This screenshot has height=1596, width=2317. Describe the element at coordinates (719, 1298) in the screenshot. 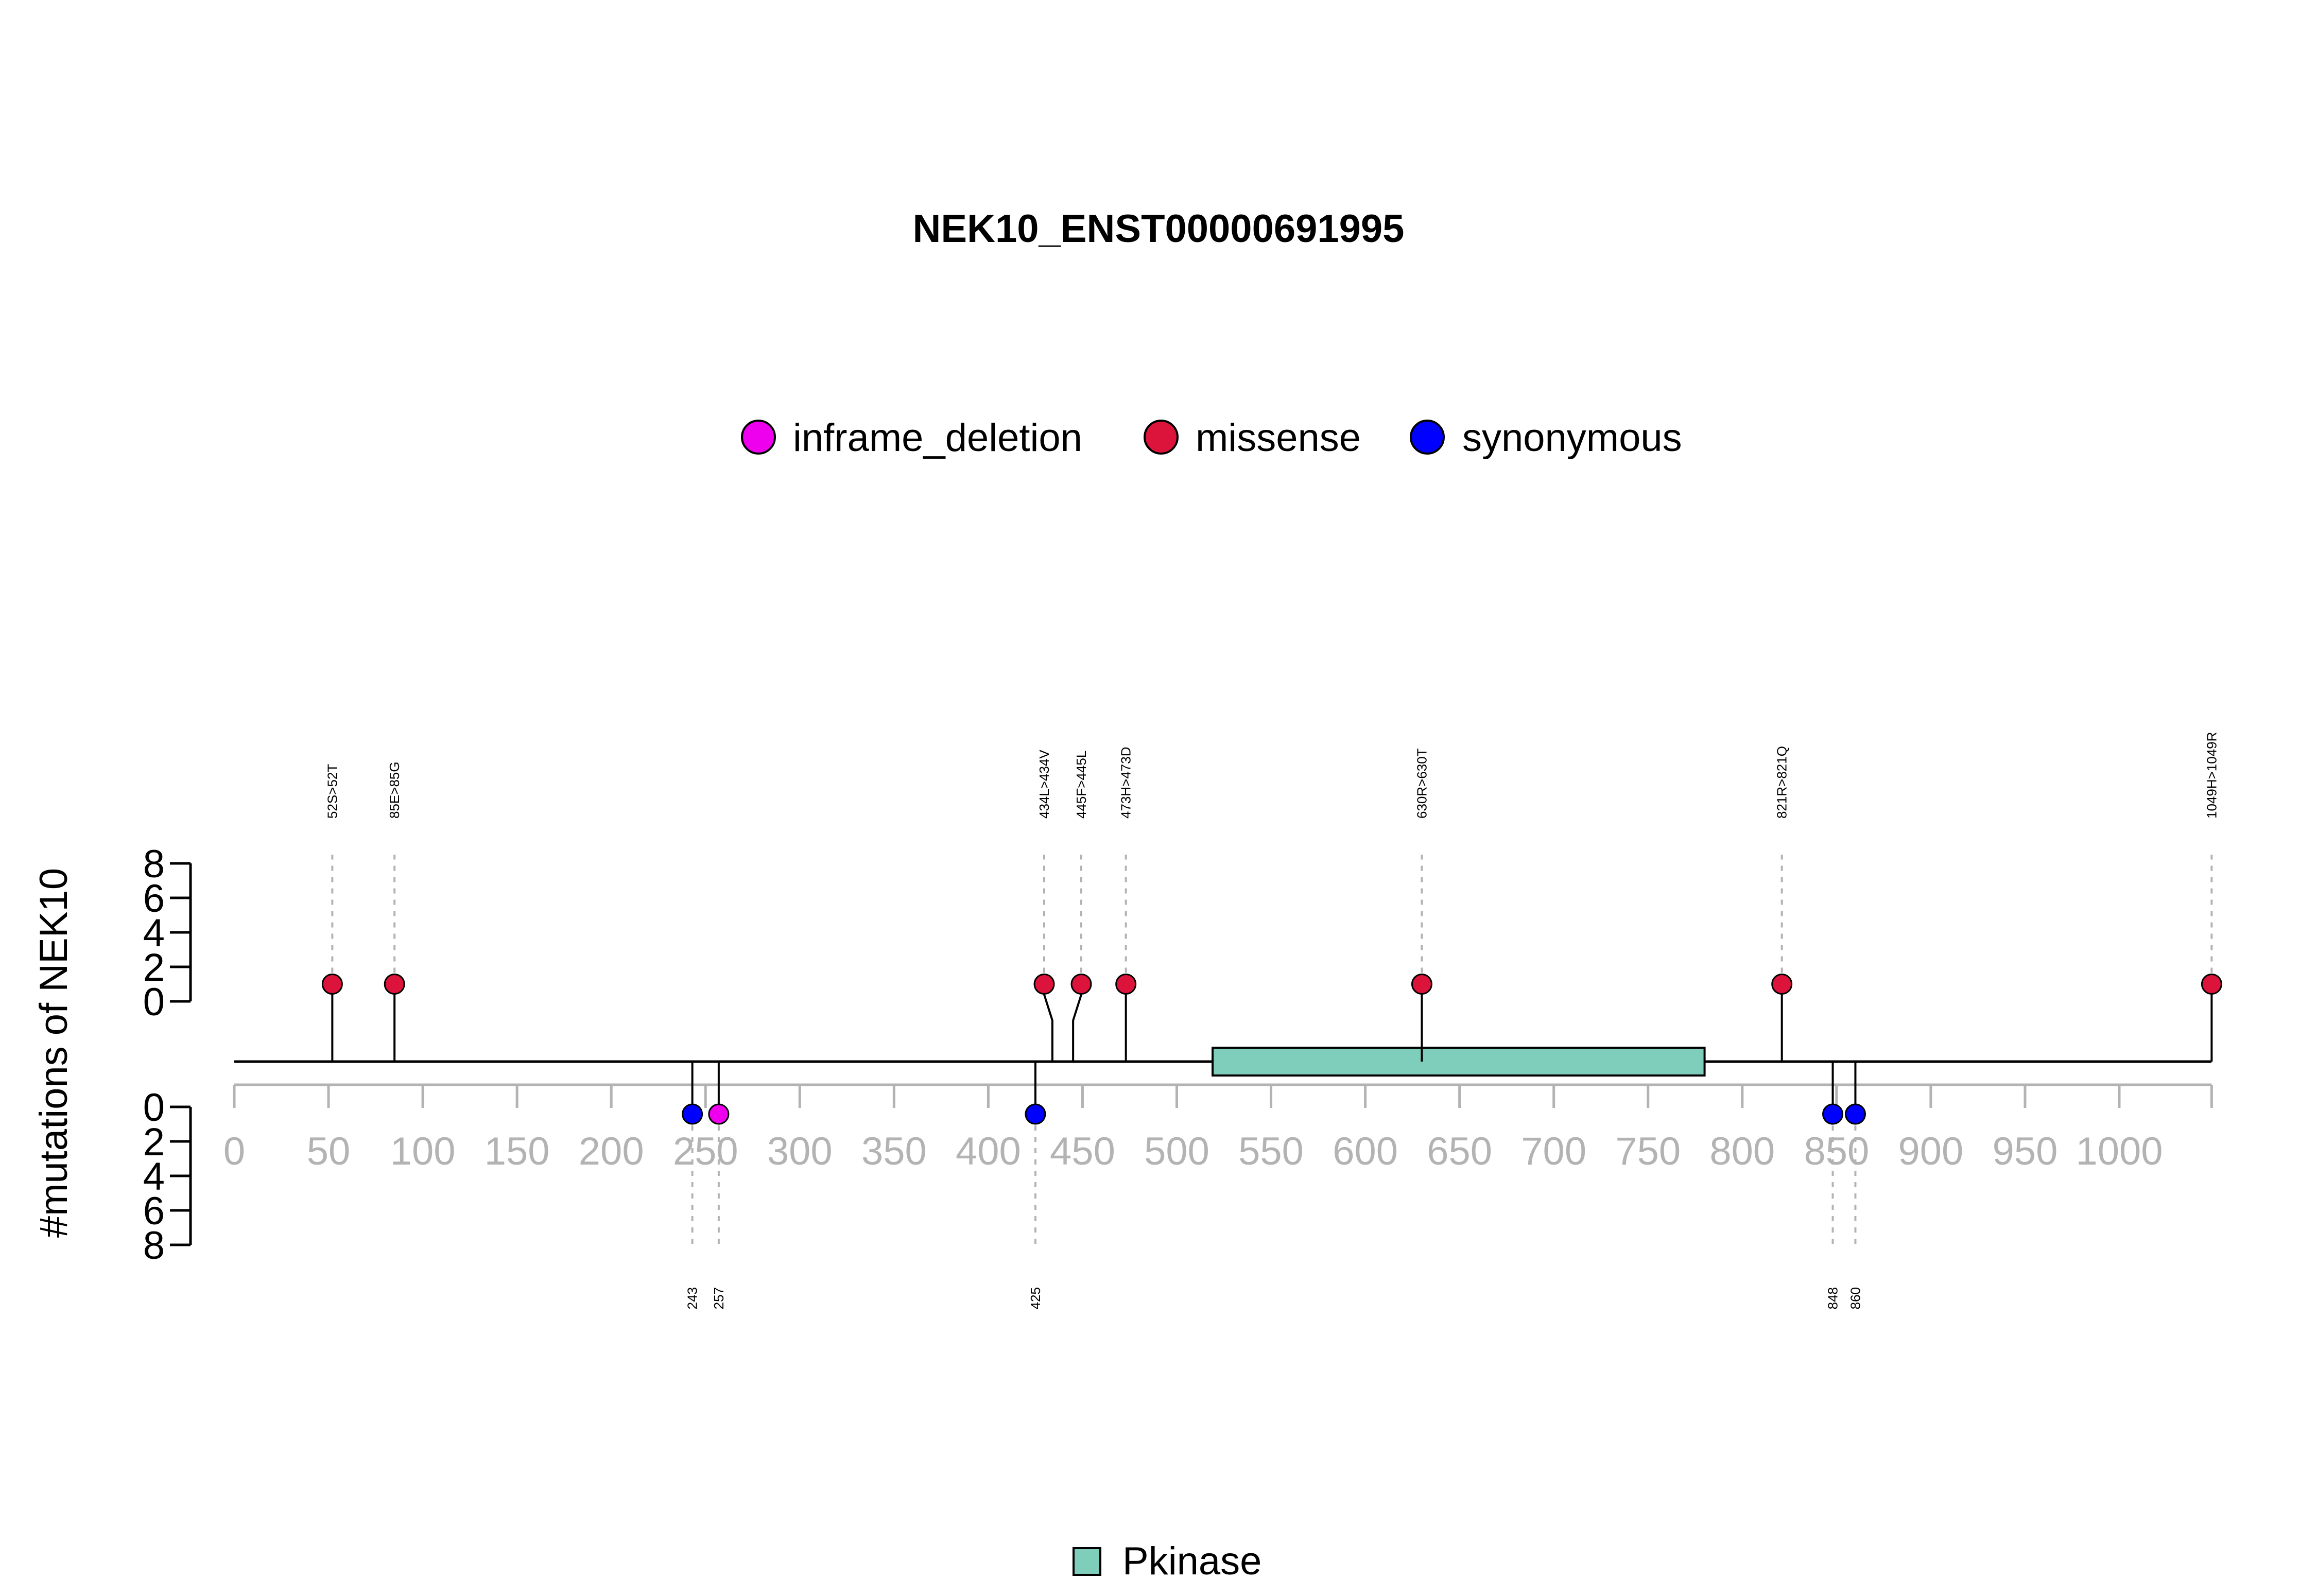

I see `mutation-position-label: 257` at that location.